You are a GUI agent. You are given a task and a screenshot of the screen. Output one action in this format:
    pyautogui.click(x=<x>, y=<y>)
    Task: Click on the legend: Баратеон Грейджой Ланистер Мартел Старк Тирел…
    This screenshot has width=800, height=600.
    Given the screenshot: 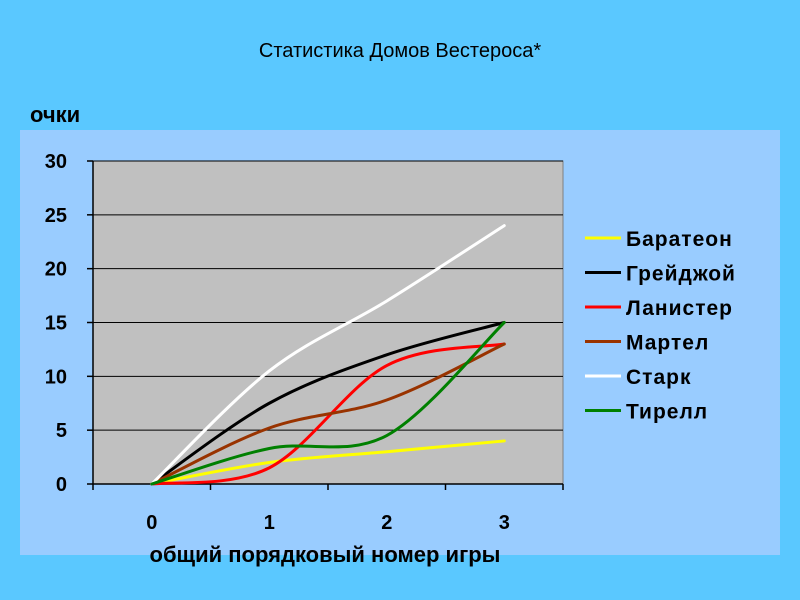 What is the action you would take?
    pyautogui.click(x=660, y=326)
    